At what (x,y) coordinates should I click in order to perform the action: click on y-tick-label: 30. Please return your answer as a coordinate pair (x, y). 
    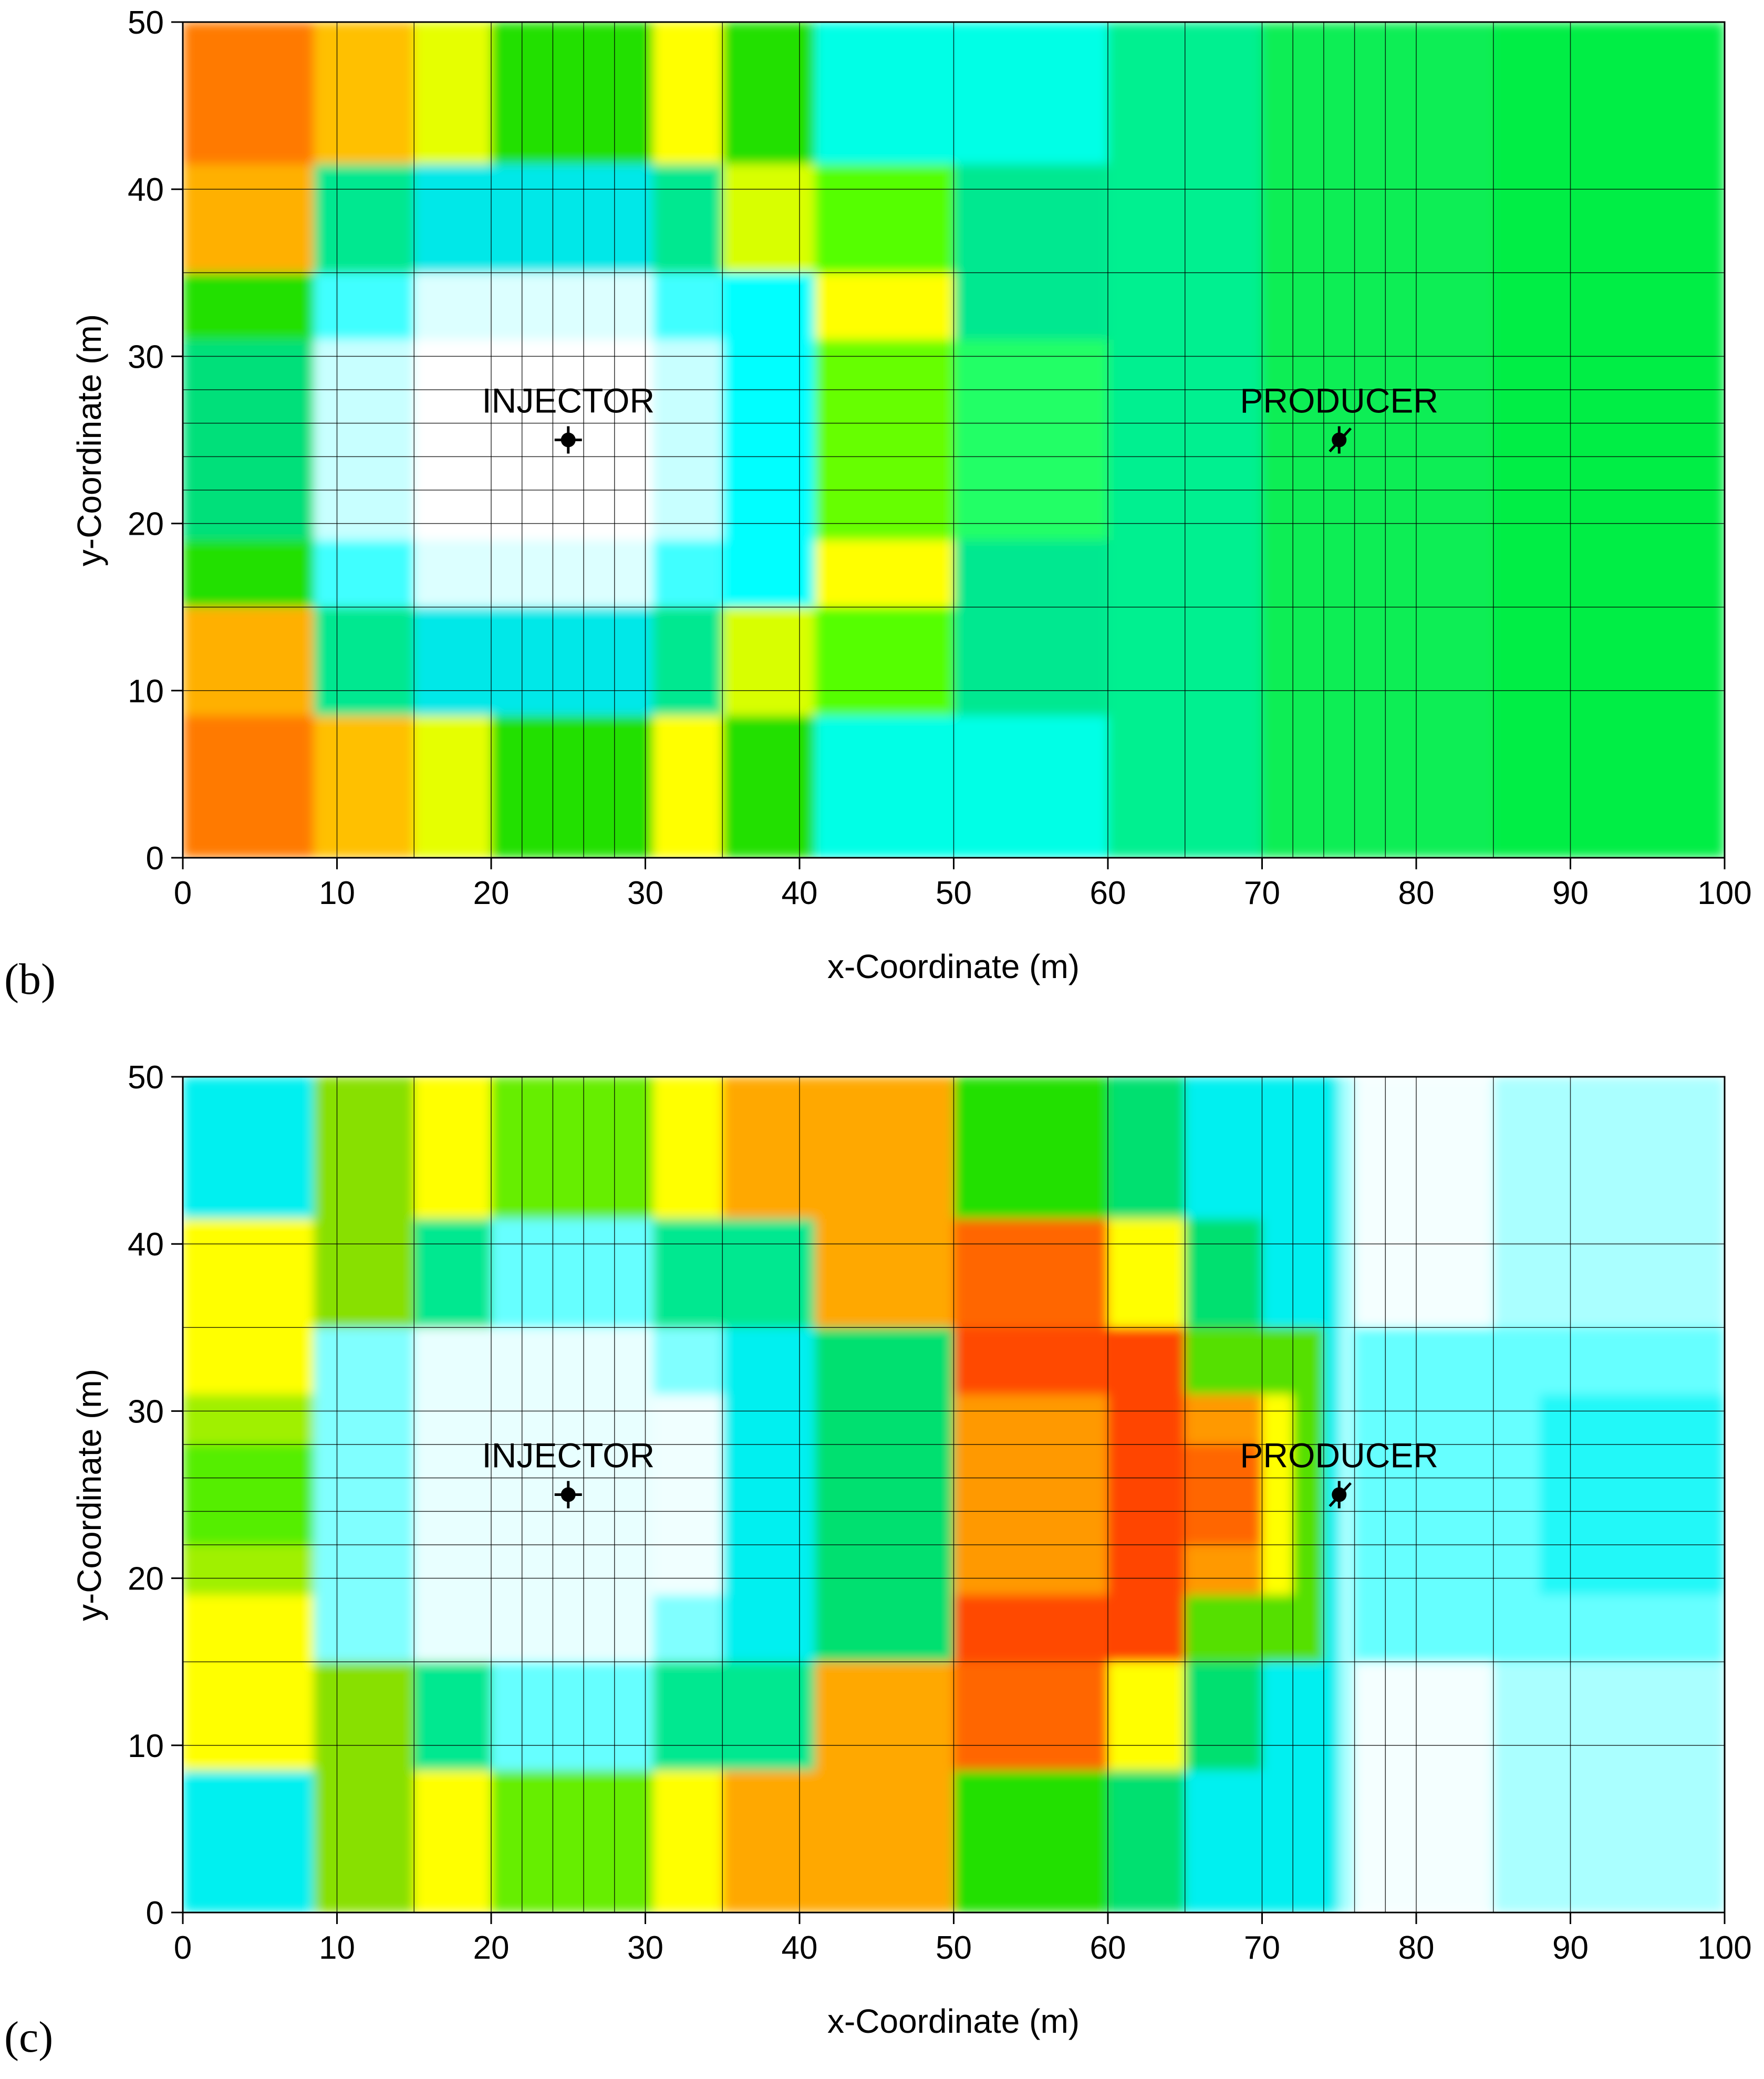
    Looking at the image, I should click on (146, 1412).